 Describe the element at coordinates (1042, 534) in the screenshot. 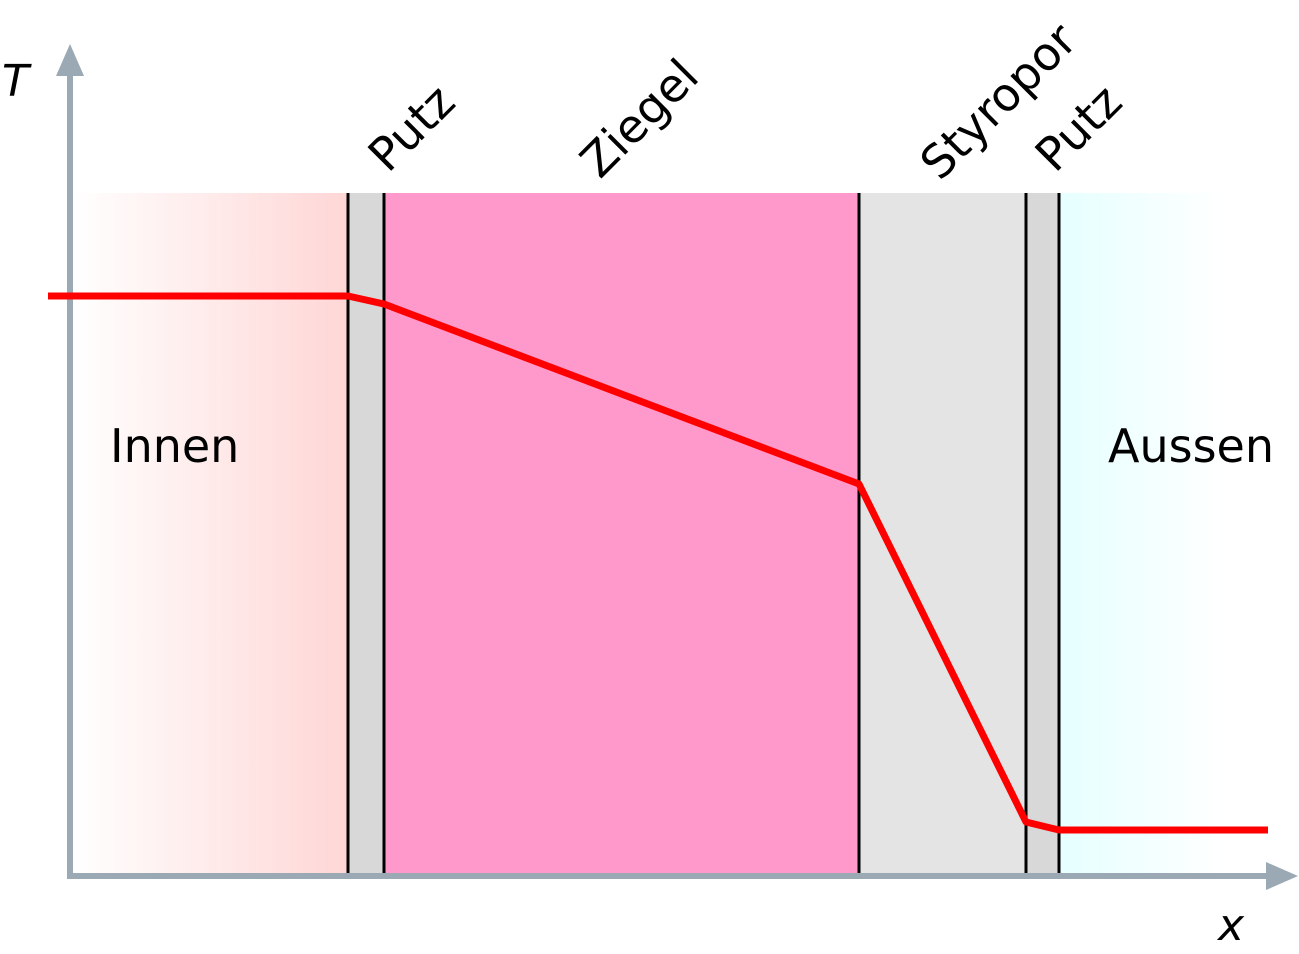

I see `layer-putz-outer` at that location.